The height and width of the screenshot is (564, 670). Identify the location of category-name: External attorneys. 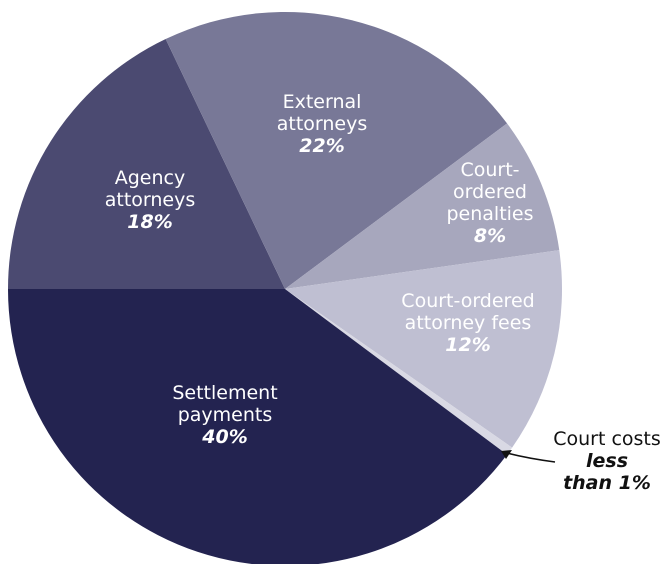
(322, 113).